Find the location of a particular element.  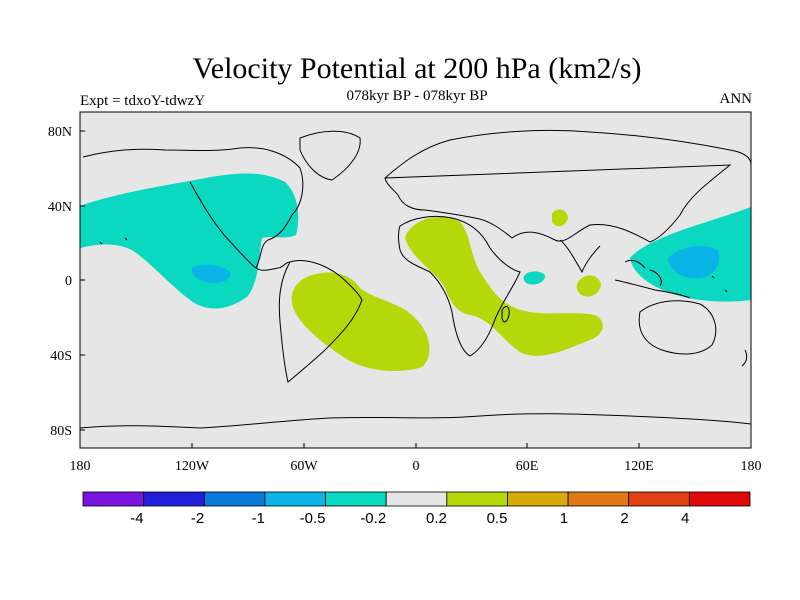

experiment-label: Expt = tdxoY-tdwzY is located at coordinates (143, 101).